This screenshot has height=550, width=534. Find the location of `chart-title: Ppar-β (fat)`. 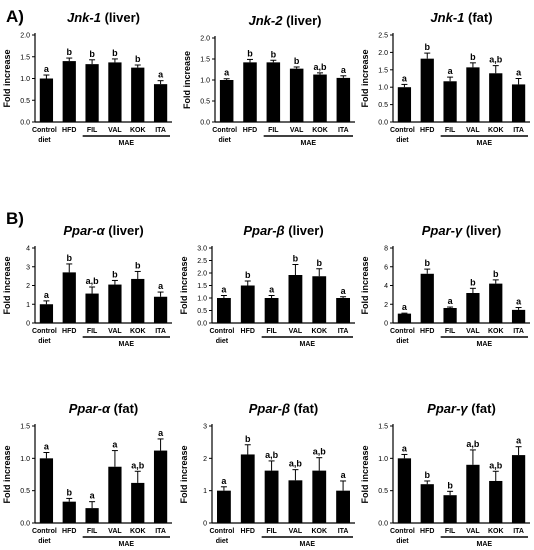

chart-title: Ppar-β (fat) is located at coordinates (283, 408).